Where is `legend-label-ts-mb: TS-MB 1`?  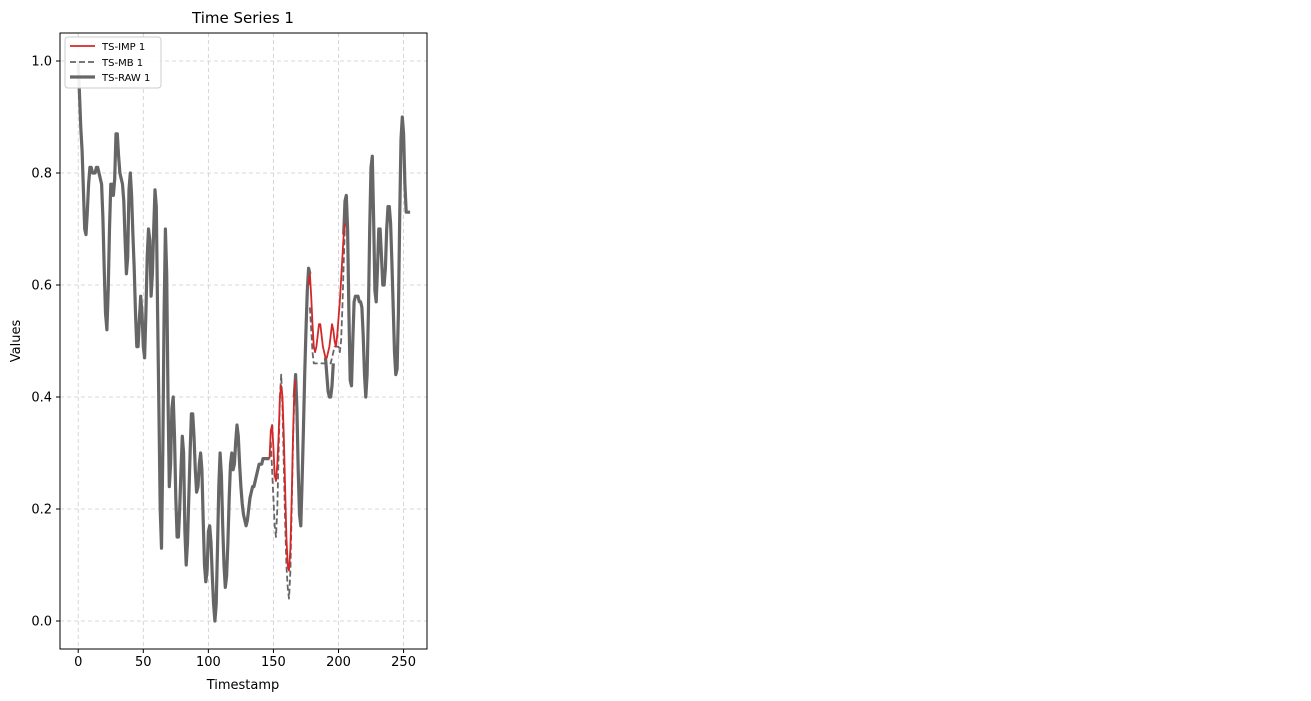 legend-label-ts-mb: TS-MB 1 is located at coordinates (122, 63).